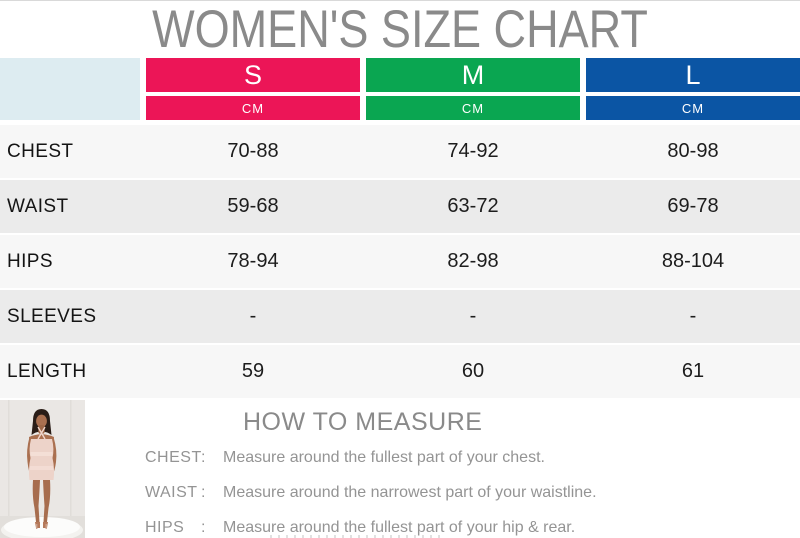  Describe the element at coordinates (253, 108) in the screenshot. I see `header-unit-s: CM` at that location.